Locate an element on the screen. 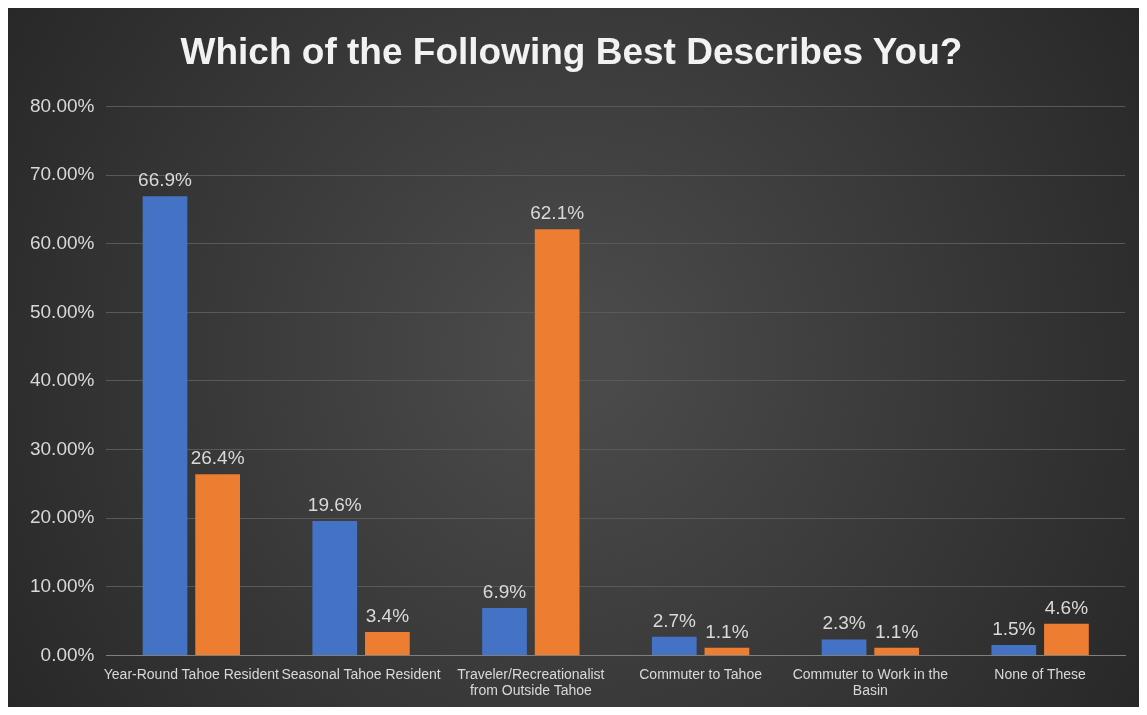 The height and width of the screenshot is (715, 1147). x-tick-label: Commuter to Work in the Basin is located at coordinates (870, 682).